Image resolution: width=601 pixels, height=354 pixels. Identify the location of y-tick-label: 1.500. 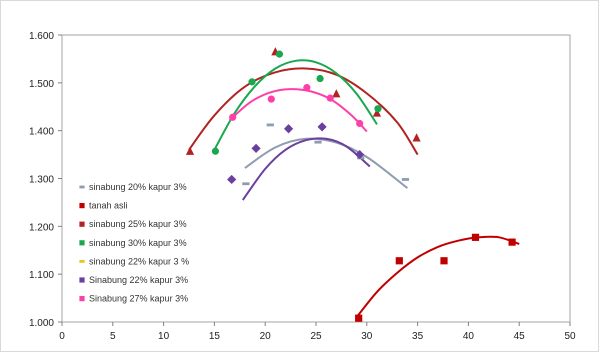
(41, 84).